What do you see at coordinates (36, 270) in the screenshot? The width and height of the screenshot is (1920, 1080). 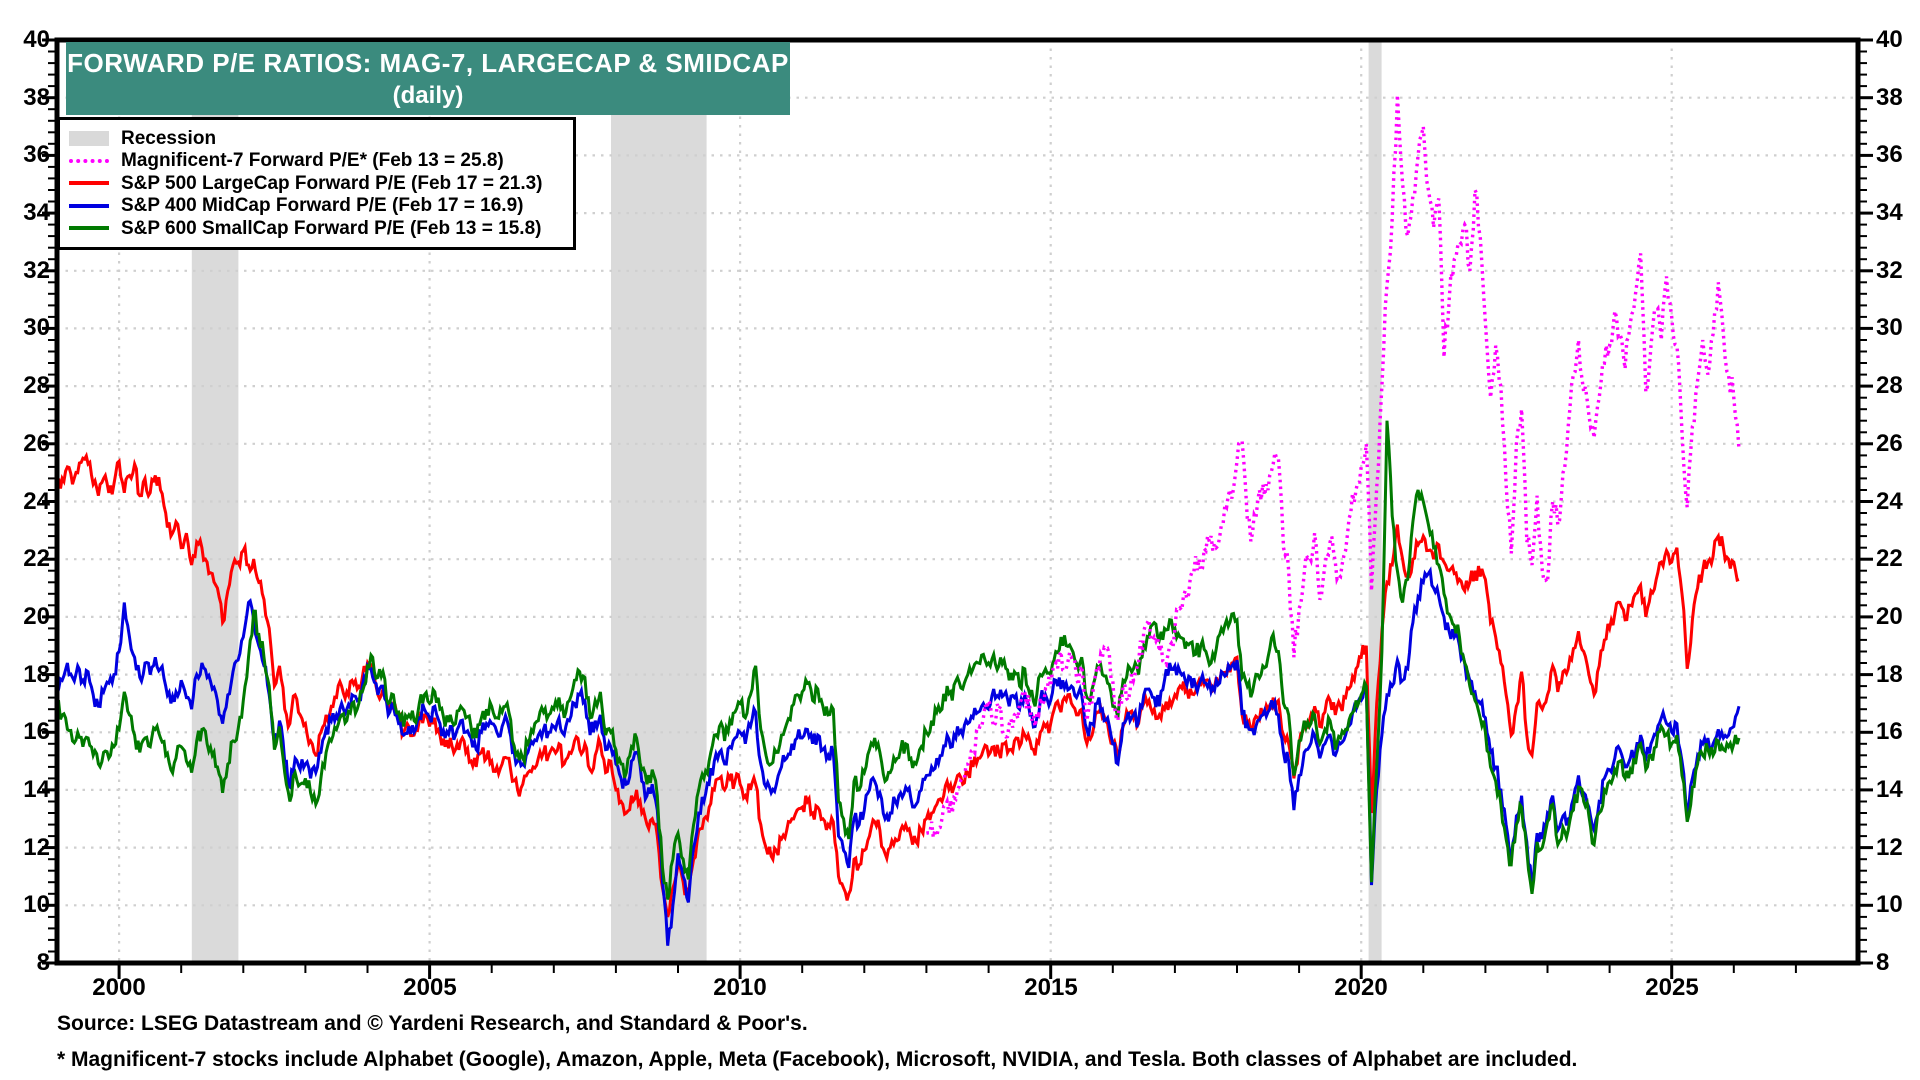 I see `y-axis-label-left: 32` at bounding box center [36, 270].